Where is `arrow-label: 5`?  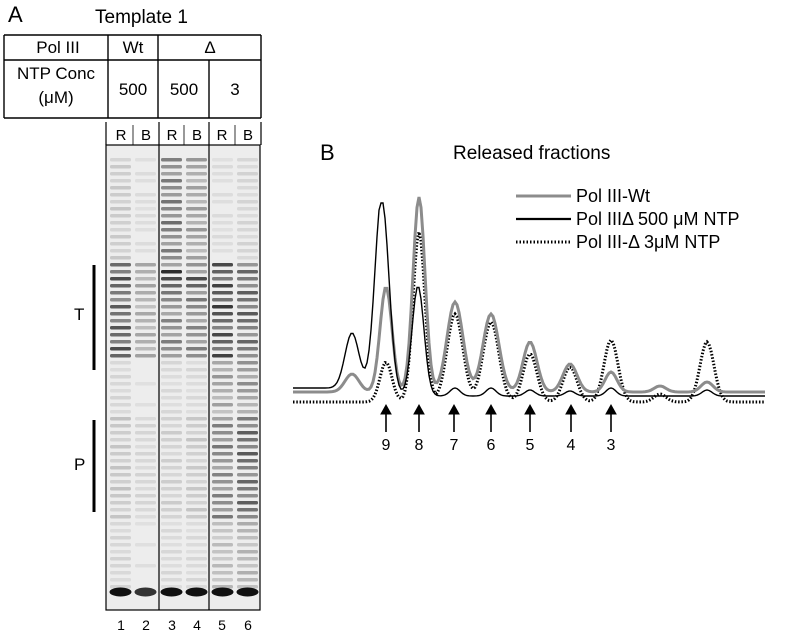 arrow-label: 5 is located at coordinates (530, 445).